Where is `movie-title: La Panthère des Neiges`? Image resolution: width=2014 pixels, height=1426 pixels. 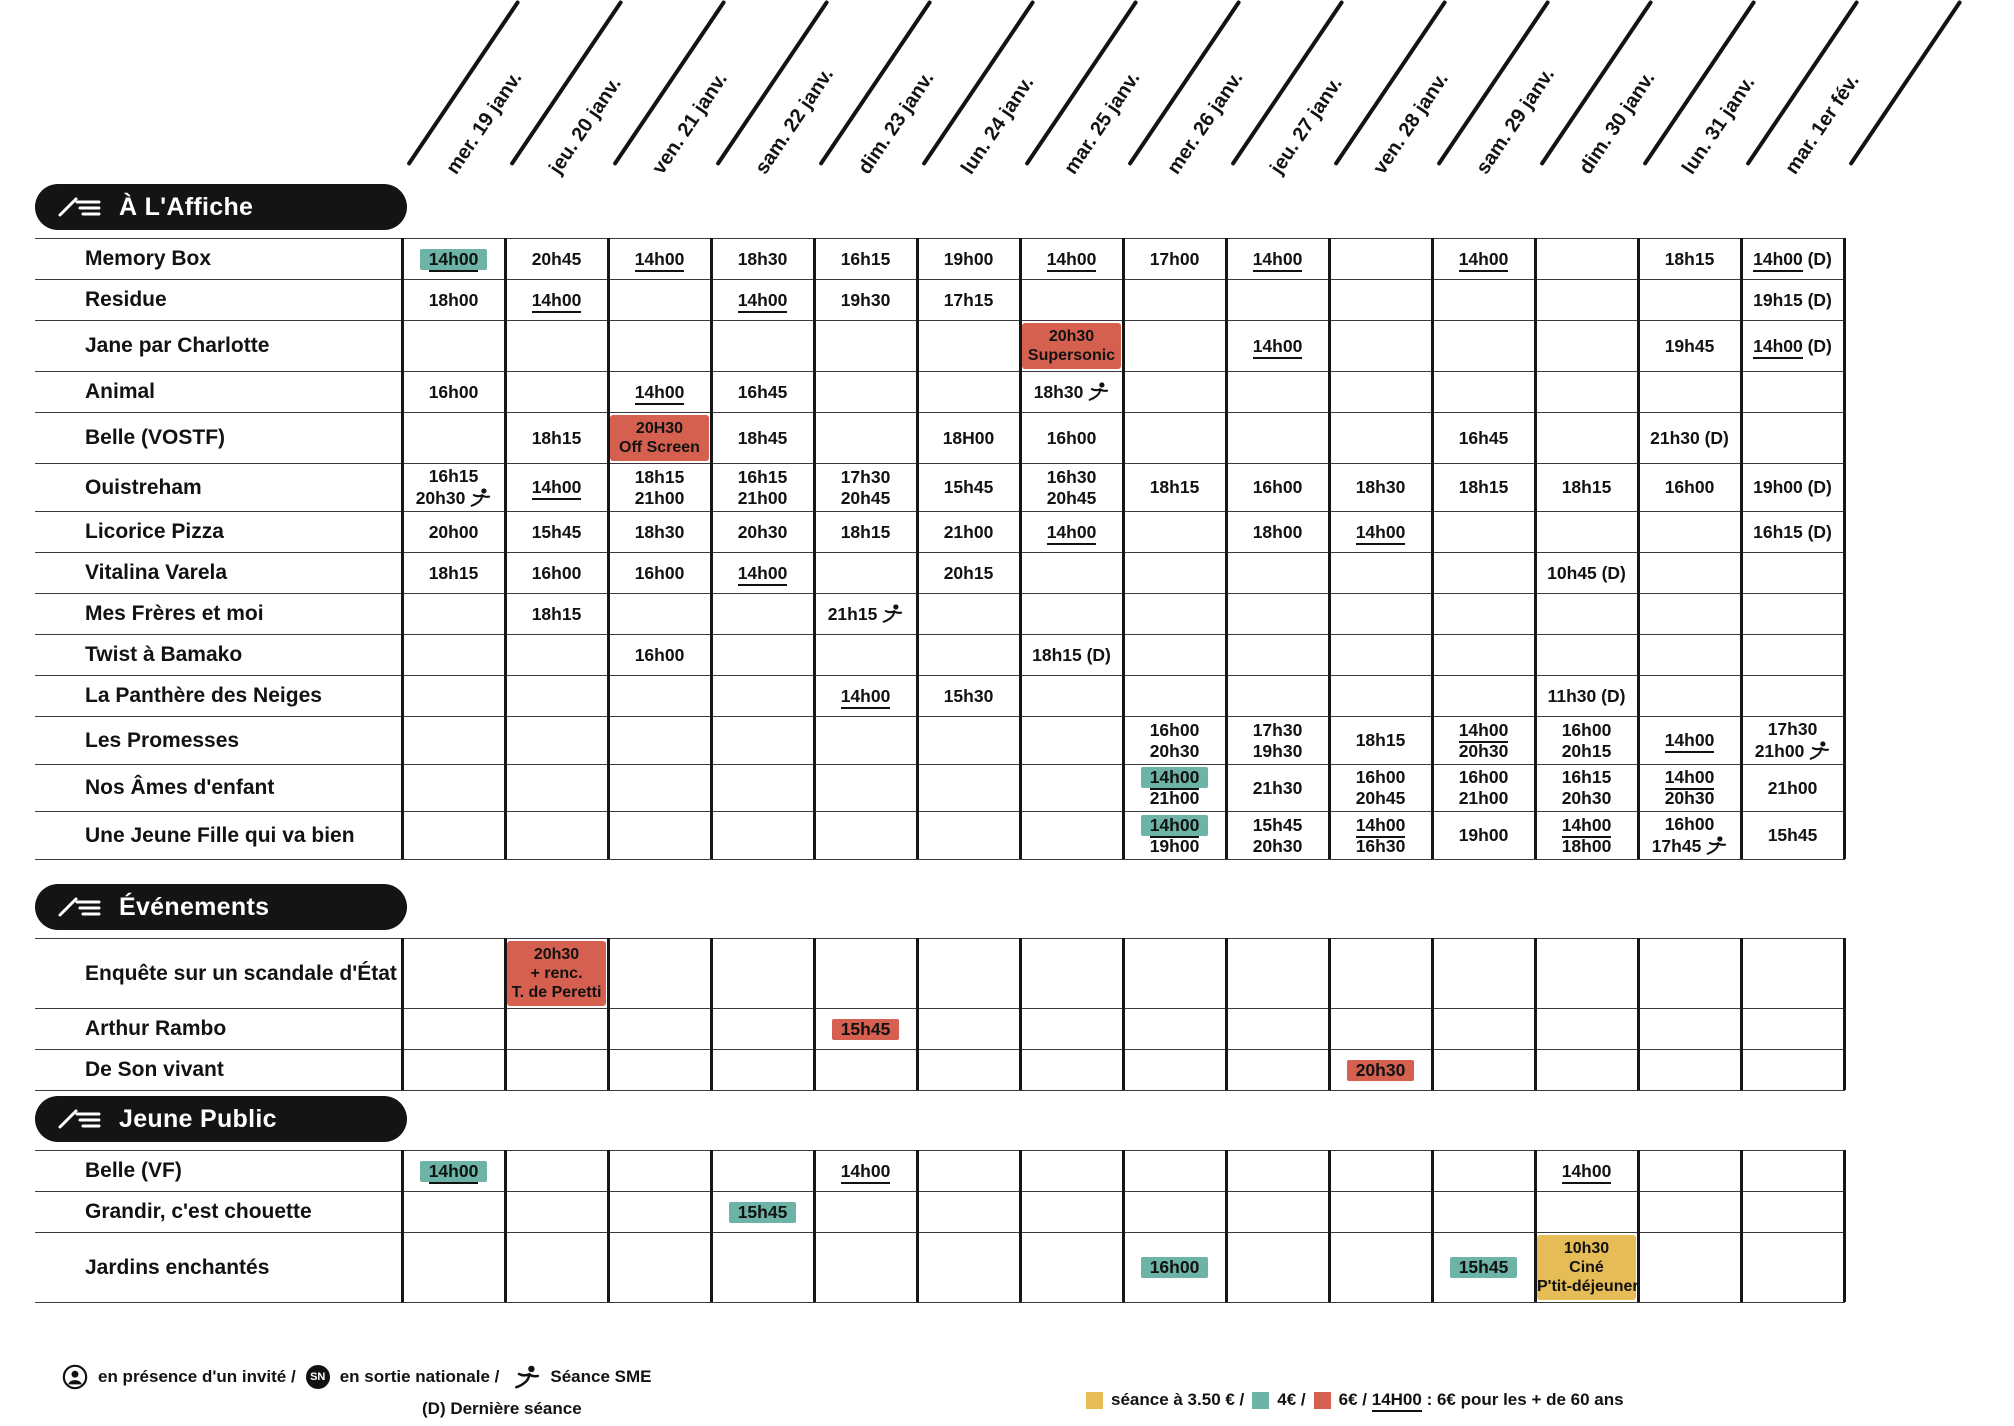
movie-title: La Panthère des Neiges is located at coordinates (203, 695).